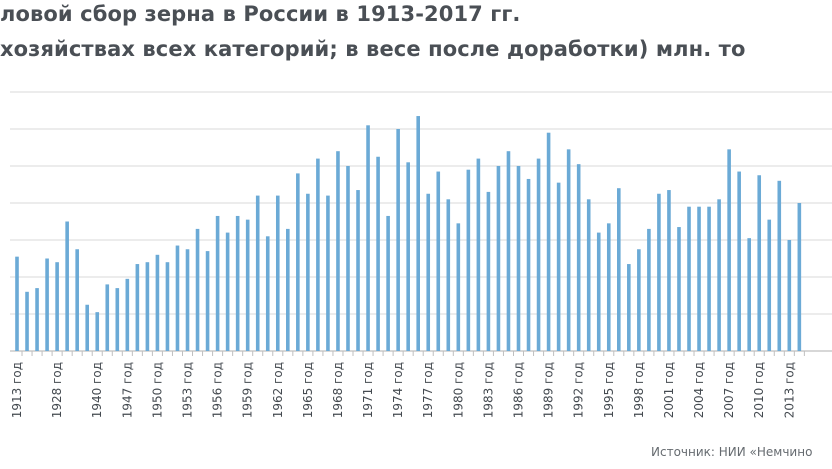 The image size is (832, 469). Describe the element at coordinates (789, 295) in the screenshot. I see `bar-2013-год` at that location.